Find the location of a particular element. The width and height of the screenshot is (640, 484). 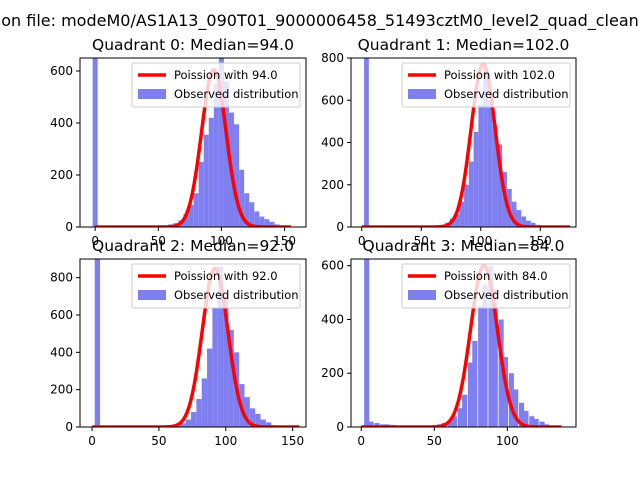

legend: Poission with 84.0 Observed distribution is located at coordinates (486, 286).